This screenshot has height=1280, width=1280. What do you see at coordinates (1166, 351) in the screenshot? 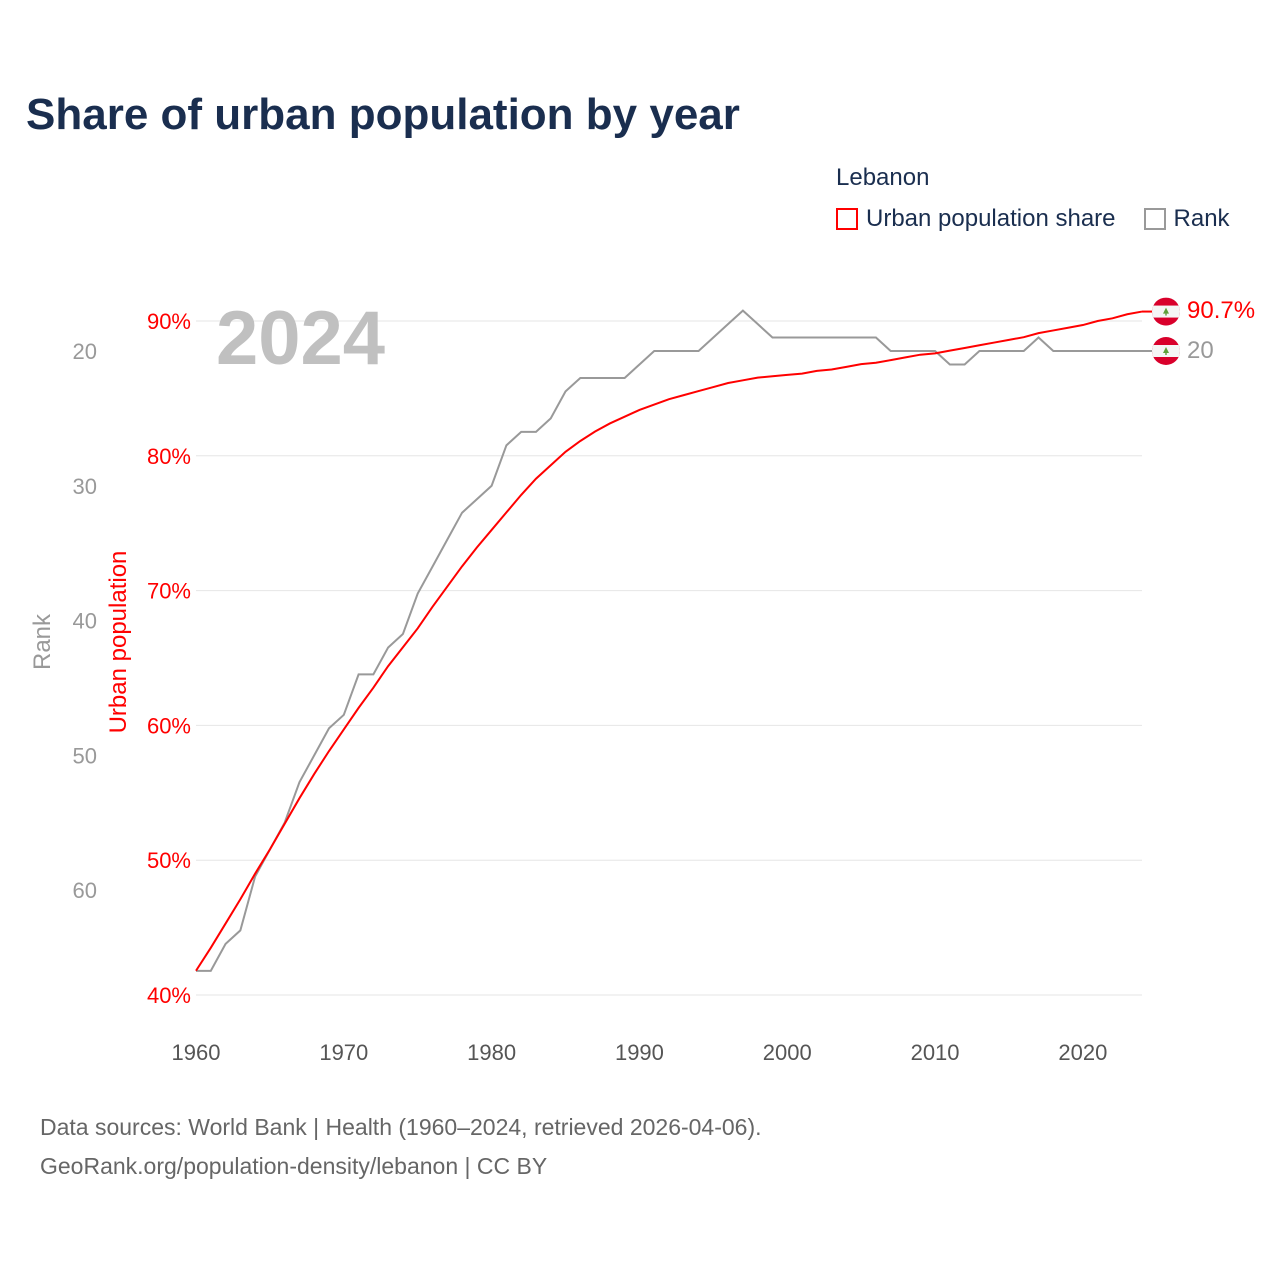
I see `rank-flag-icon` at bounding box center [1166, 351].